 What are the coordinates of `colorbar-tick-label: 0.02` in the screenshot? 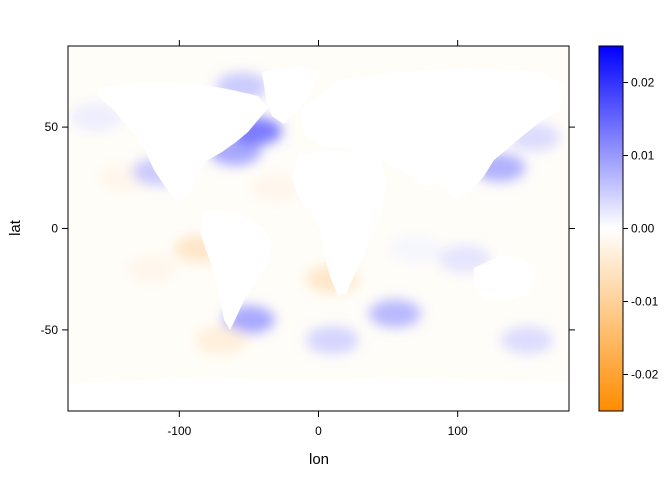 It's located at (643, 83).